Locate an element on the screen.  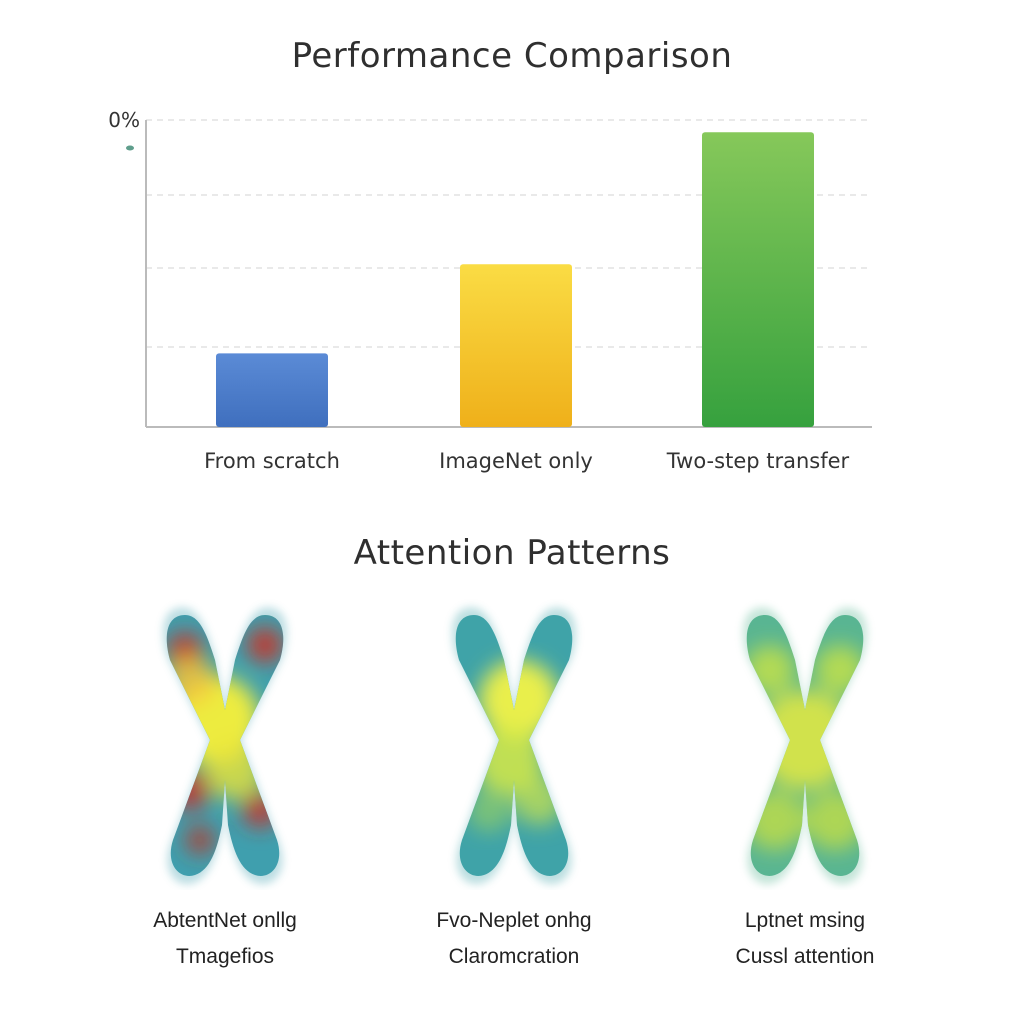
caption-line-2: Claromcration is located at coordinates (514, 956).